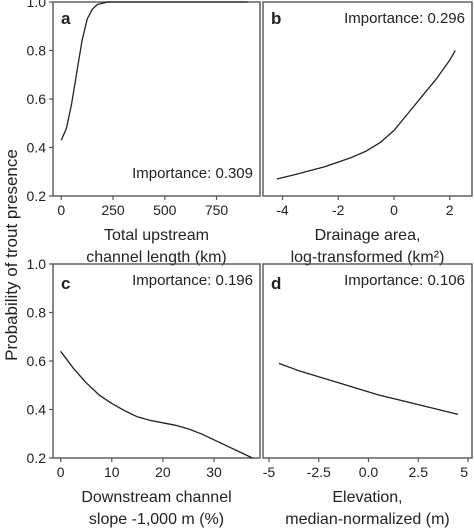 The height and width of the screenshot is (530, 474). What do you see at coordinates (192, 280) in the screenshot?
I see `importance-annotation: Importance: 0.196` at bounding box center [192, 280].